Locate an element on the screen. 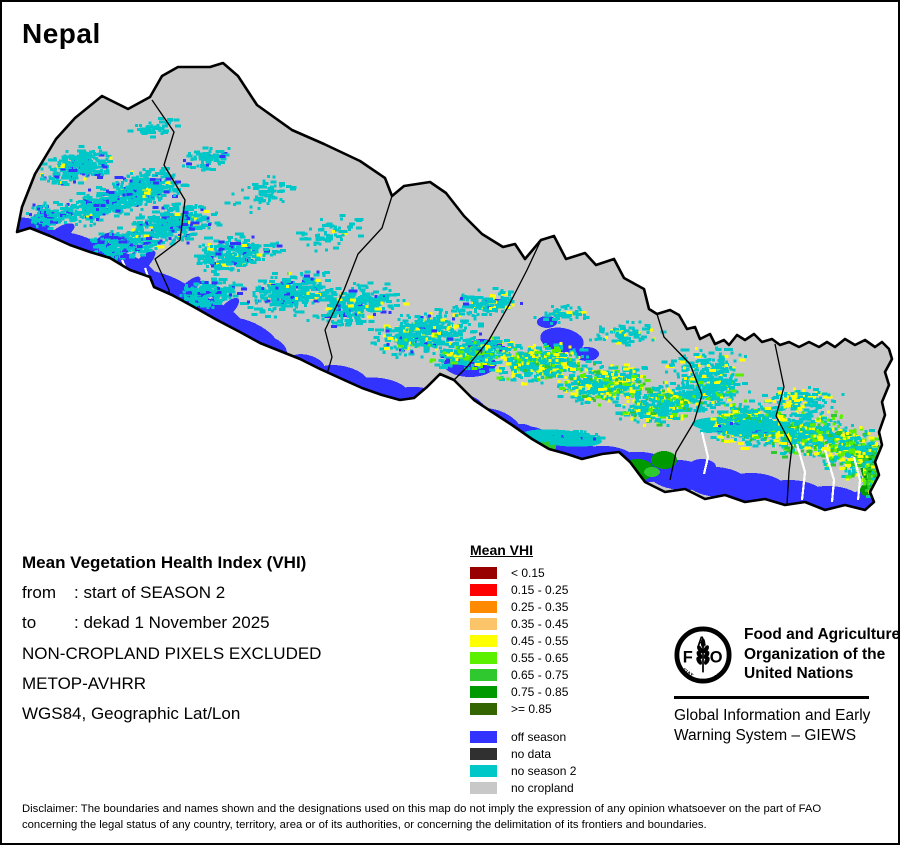 The width and height of the screenshot is (900, 845). info-label-from: from is located at coordinates (39, 593).